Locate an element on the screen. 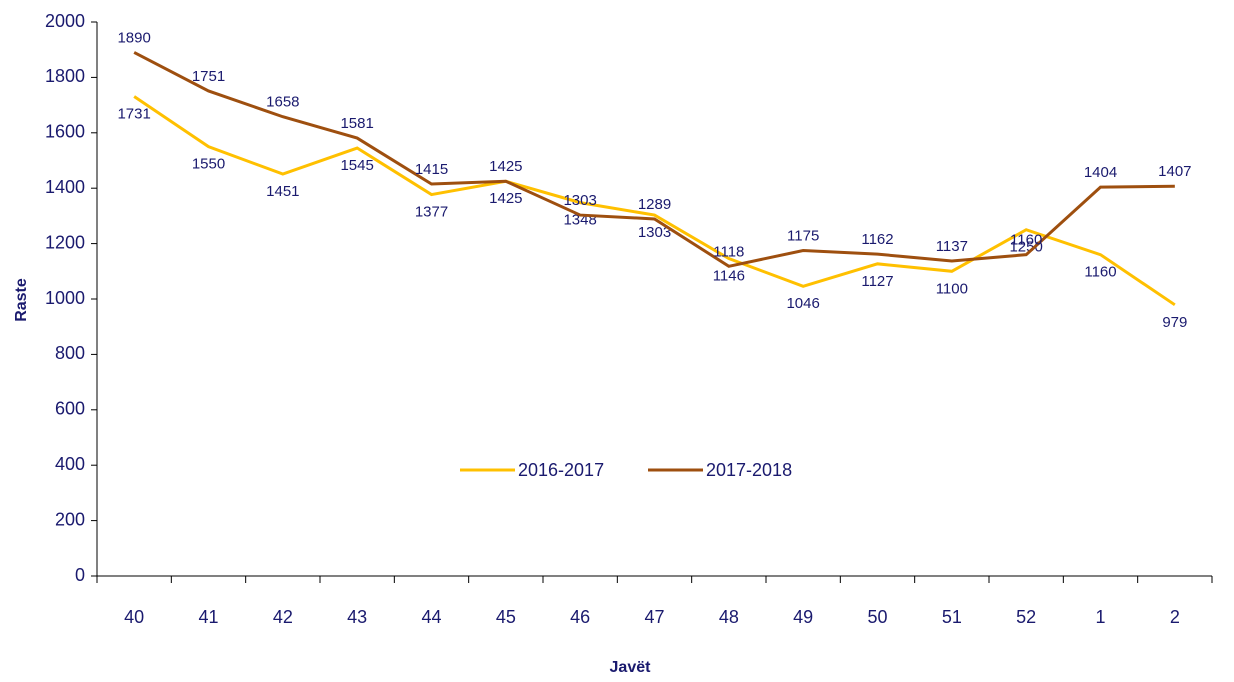  x-tick-label: 2 is located at coordinates (1175, 617).